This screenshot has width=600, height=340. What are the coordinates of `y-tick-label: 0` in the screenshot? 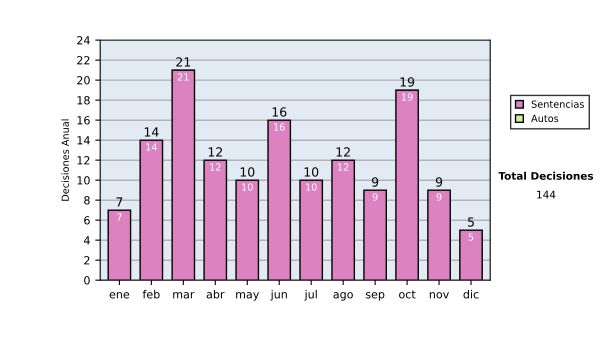 It's located at (87, 280).